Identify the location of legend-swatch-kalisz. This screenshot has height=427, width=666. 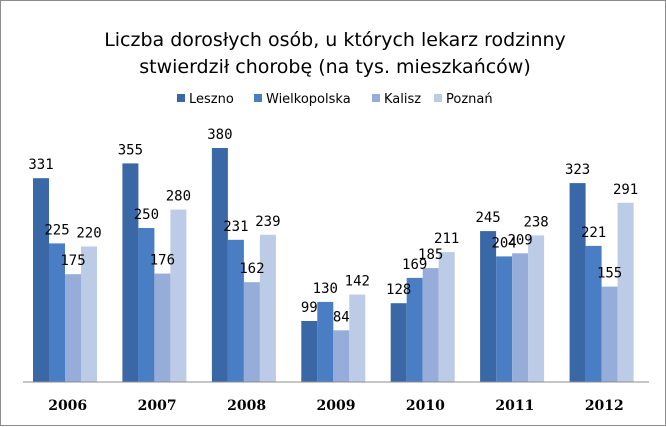
(376, 98).